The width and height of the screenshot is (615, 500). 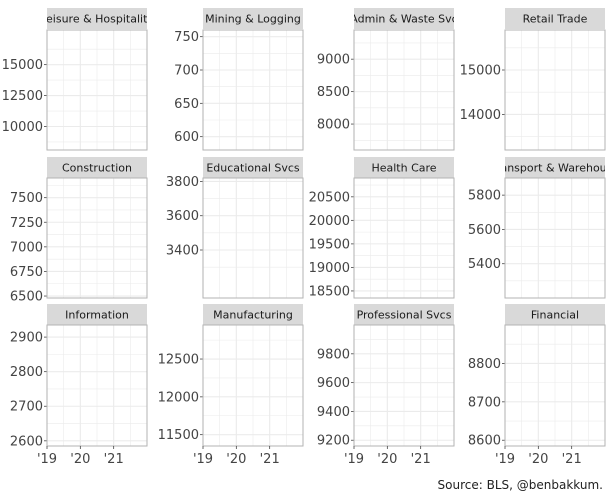 What do you see at coordinates (186, 137) in the screenshot?
I see `y-tick-label: 600` at bounding box center [186, 137].